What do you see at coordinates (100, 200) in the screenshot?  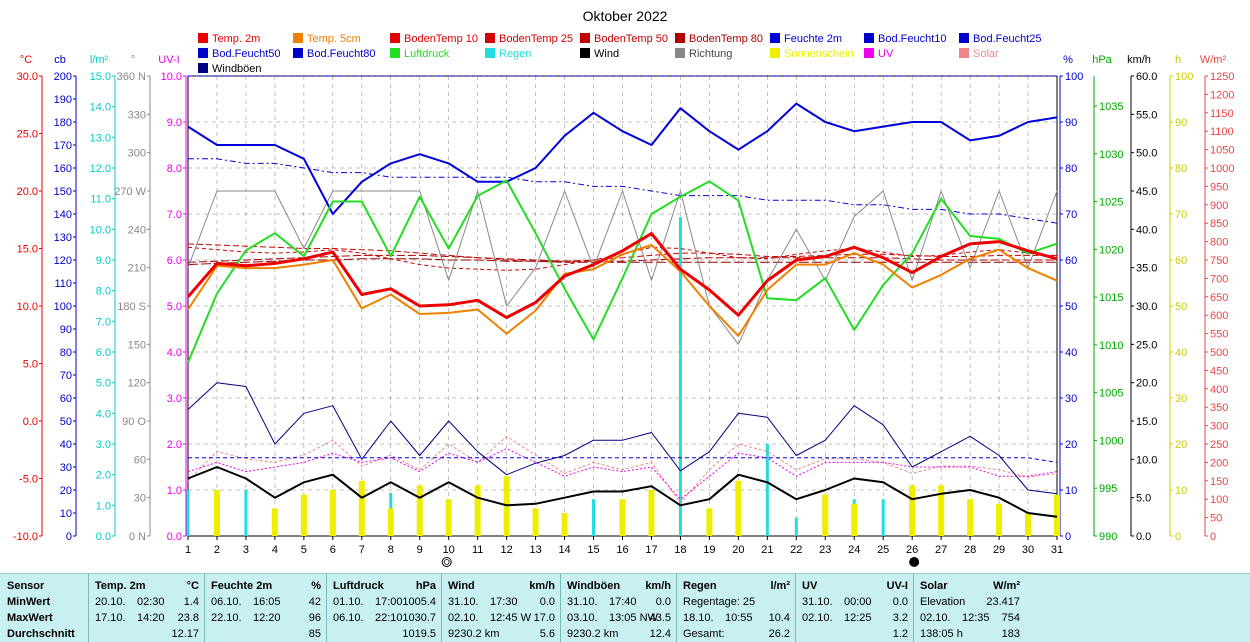 I see `rain-tick-label: 11.0` at bounding box center [100, 200].